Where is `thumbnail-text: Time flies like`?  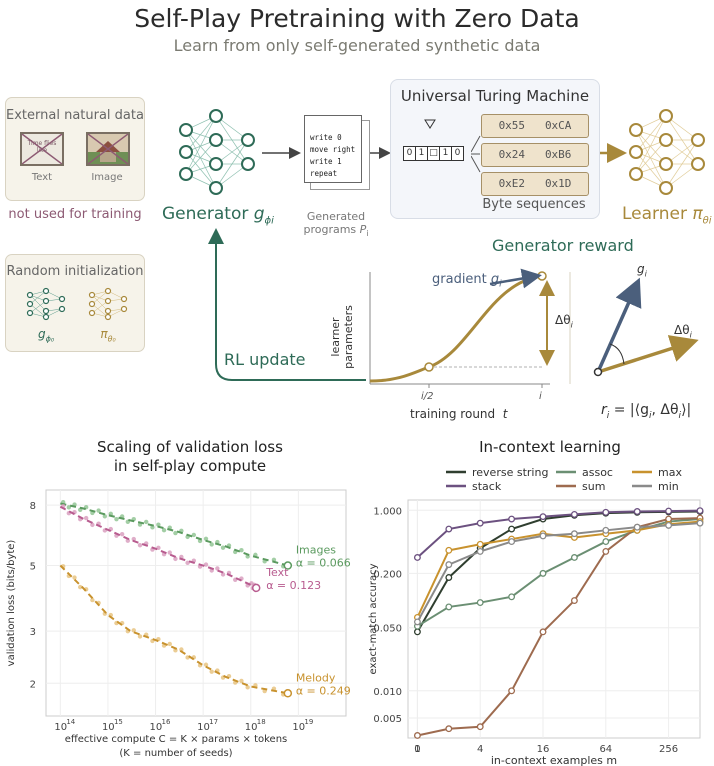 thumbnail-text: Time flies like is located at coordinates (42, 147).